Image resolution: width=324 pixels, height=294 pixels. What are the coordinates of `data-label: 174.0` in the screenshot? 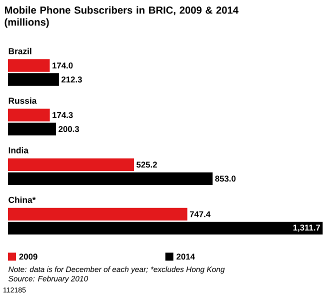 It's located at (62, 65).